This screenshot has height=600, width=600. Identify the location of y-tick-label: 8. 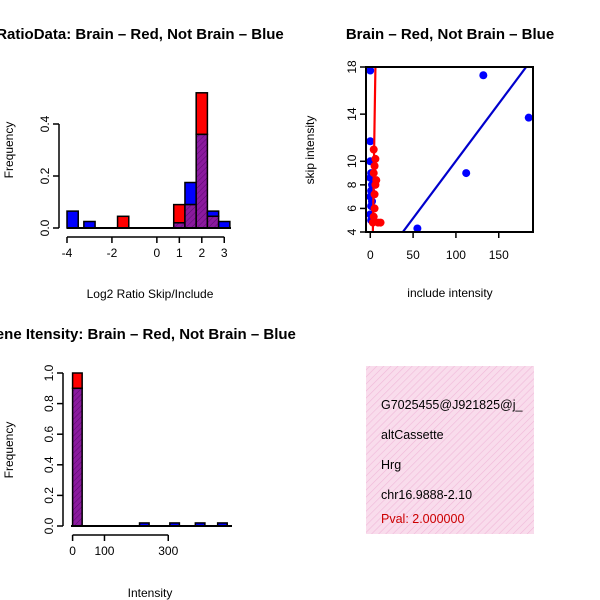
(352, 184).